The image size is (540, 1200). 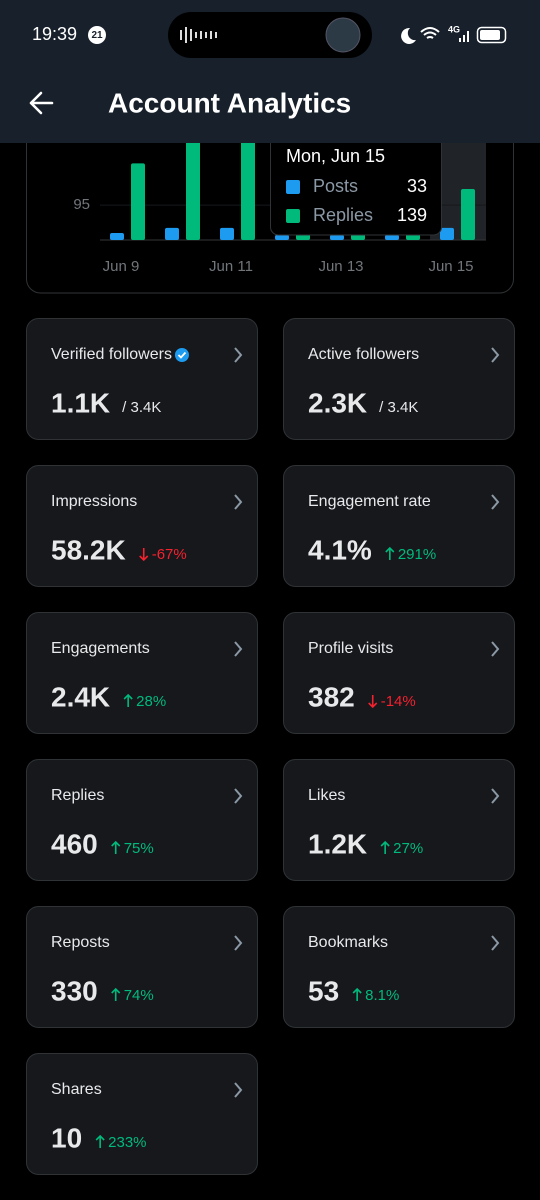 What do you see at coordinates (270, 35) in the screenshot?
I see `dynamic-island` at bounding box center [270, 35].